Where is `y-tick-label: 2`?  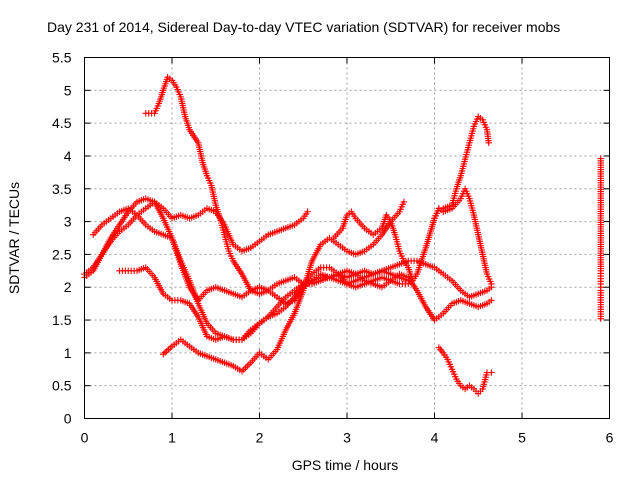 y-tick-label: 2 is located at coordinates (68, 287).